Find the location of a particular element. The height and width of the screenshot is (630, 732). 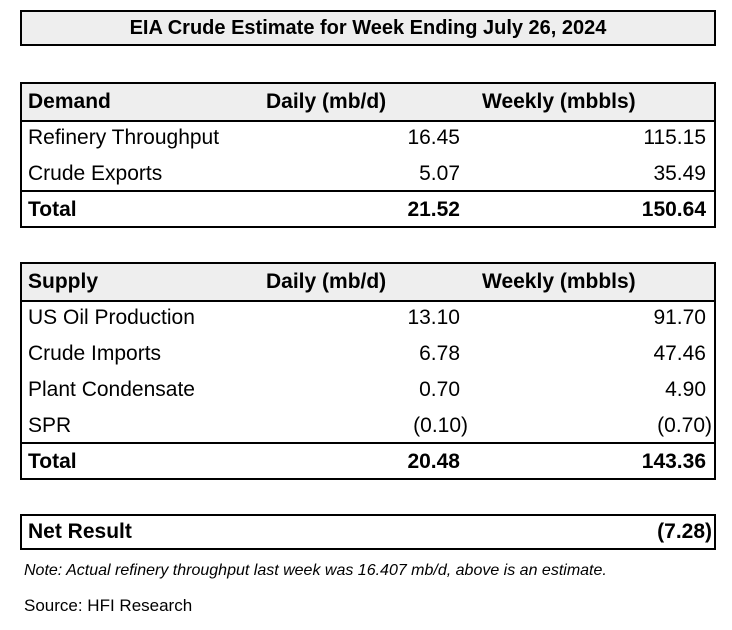

demand-header-row: Demand Daily (mb/d) Weekly (mbbls) is located at coordinates (368, 103).